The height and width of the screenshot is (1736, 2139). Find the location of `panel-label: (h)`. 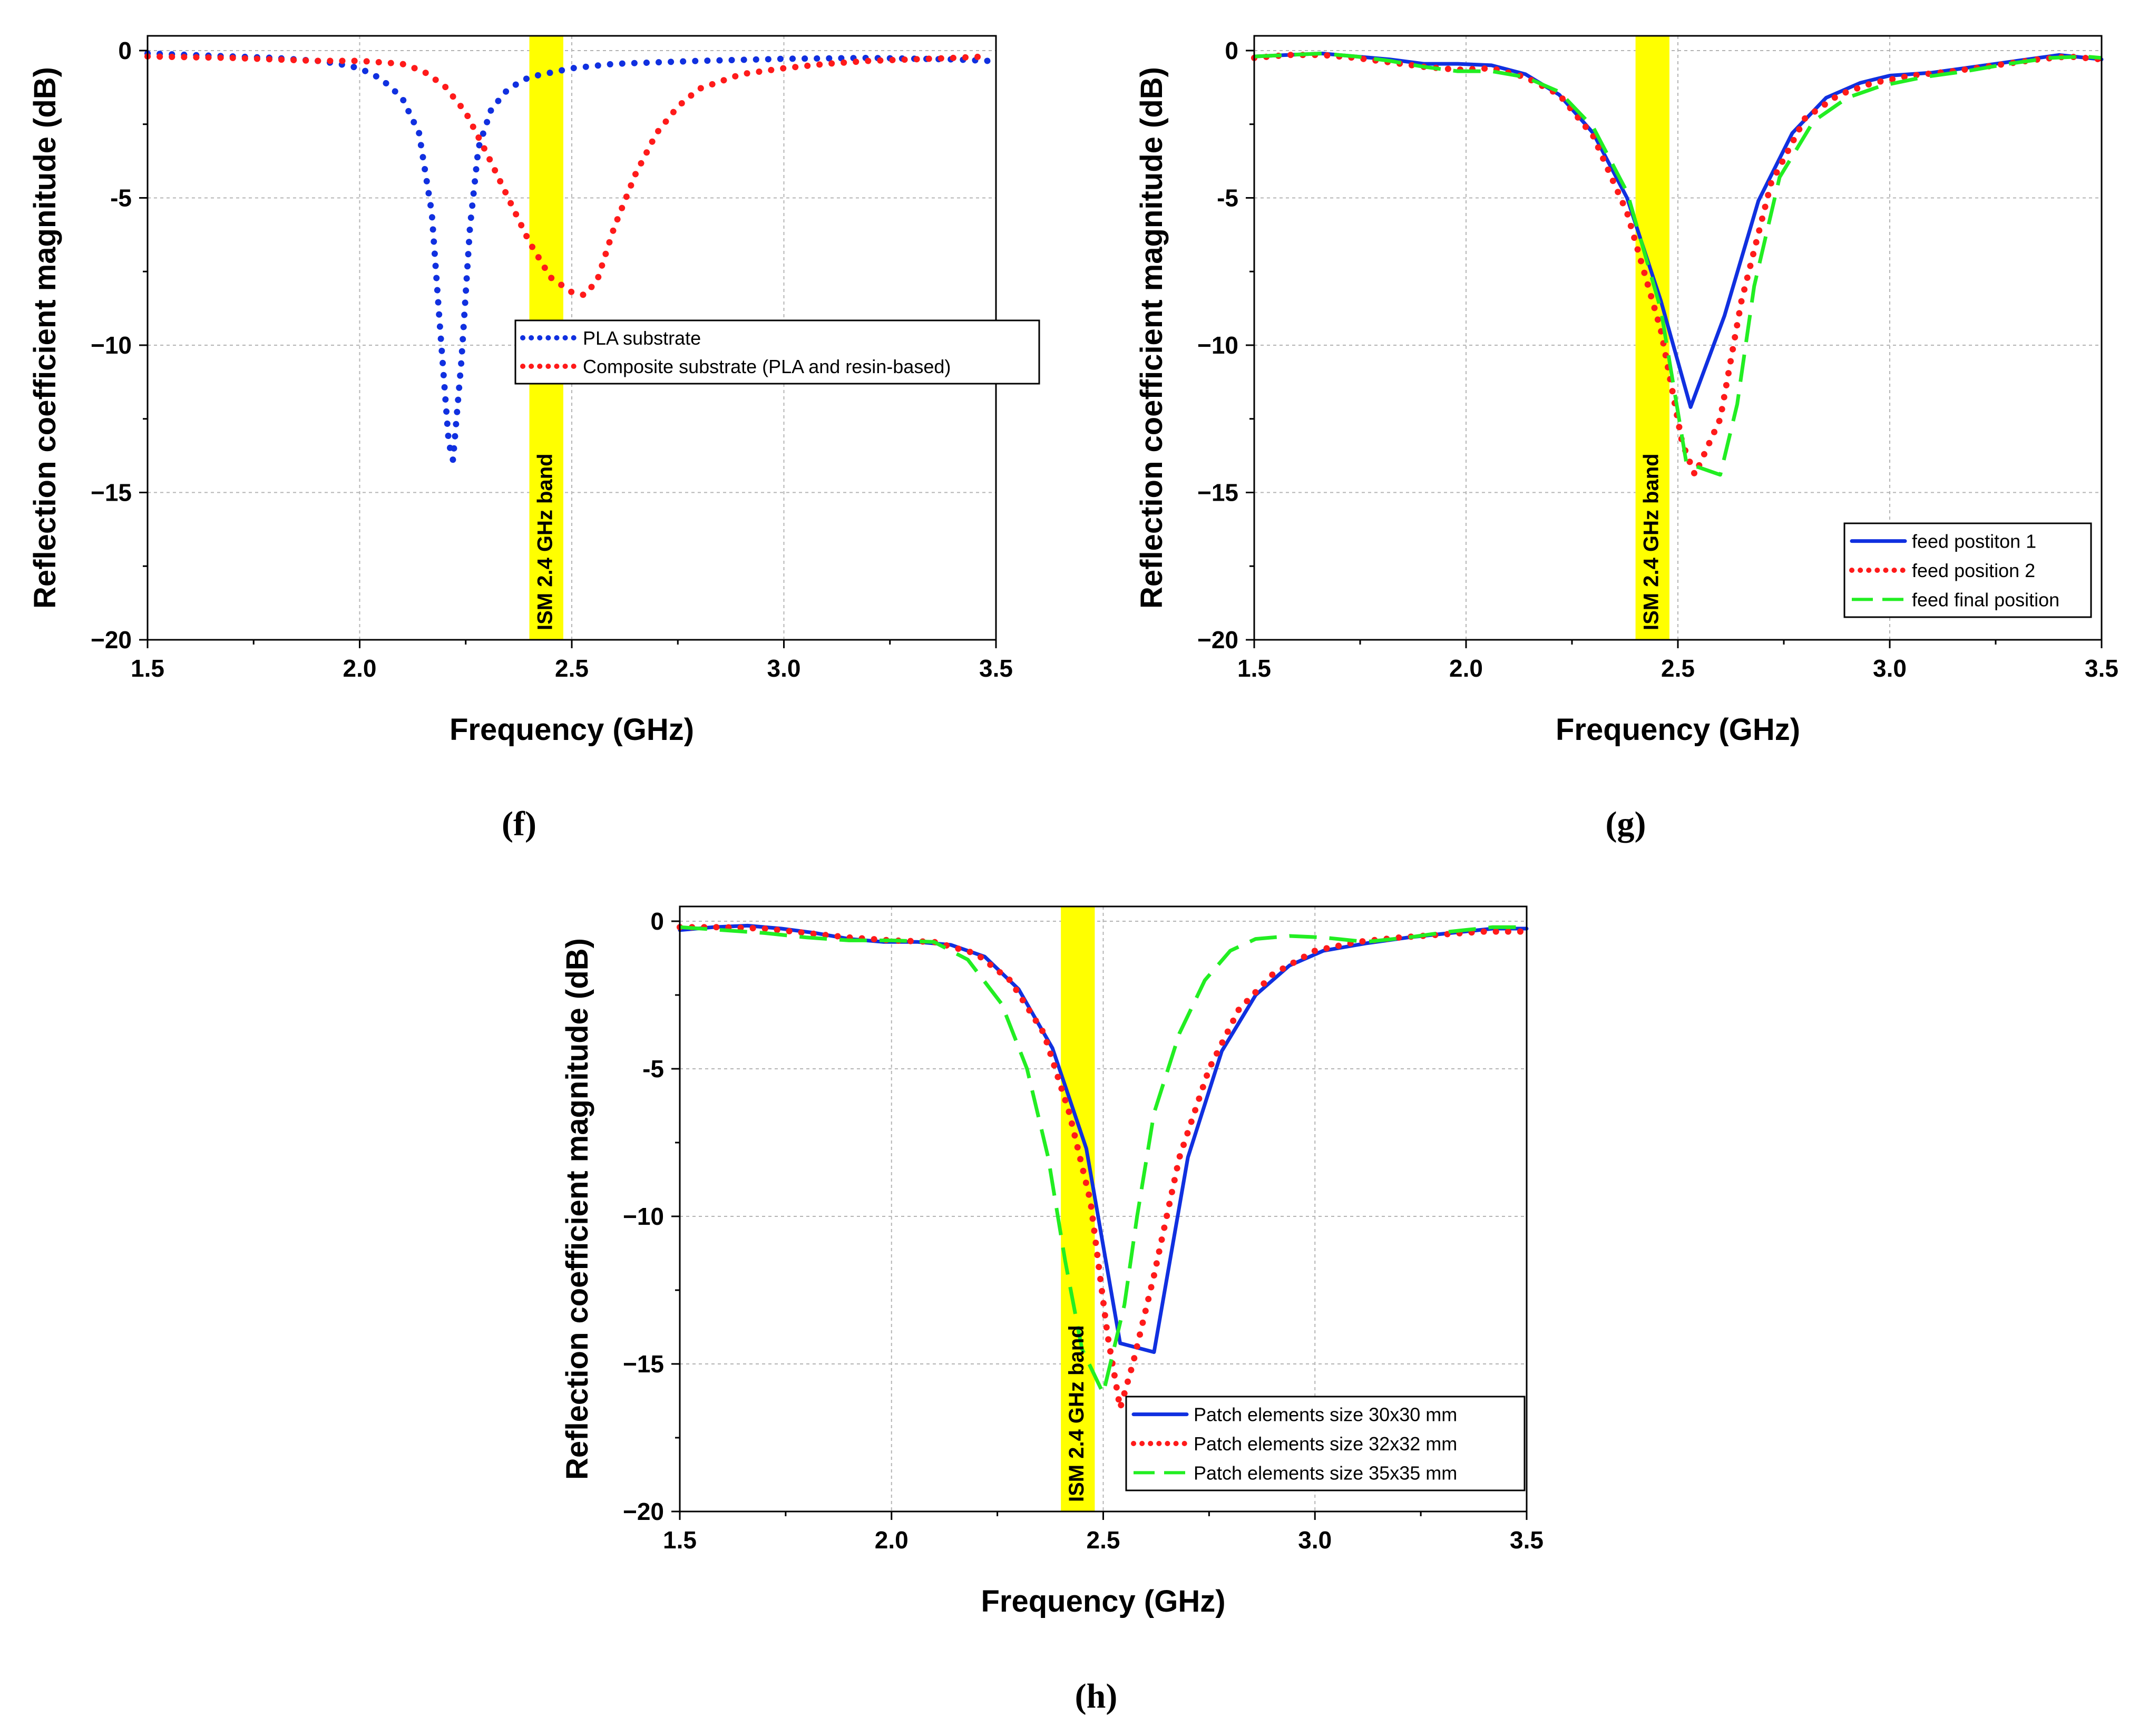

panel-label: (h) is located at coordinates (1096, 1696).